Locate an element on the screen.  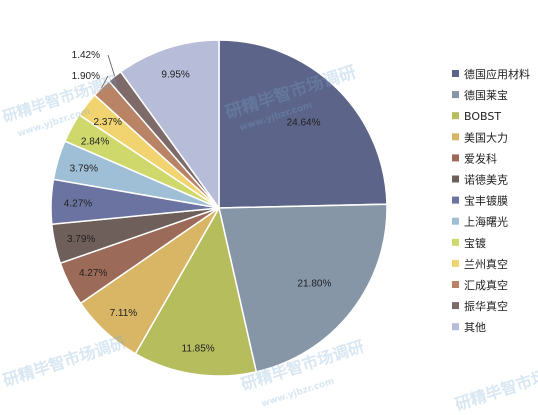
data-label: 11.85% is located at coordinates (198, 349).